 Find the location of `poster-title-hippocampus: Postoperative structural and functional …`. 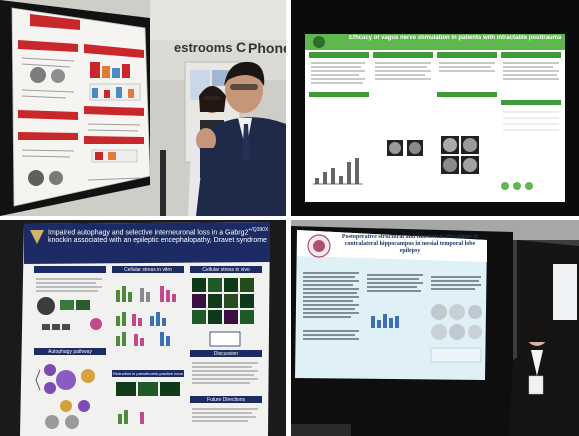

poster-title-hippocampus: Postoperative structural and functional … is located at coordinates (410, 244).